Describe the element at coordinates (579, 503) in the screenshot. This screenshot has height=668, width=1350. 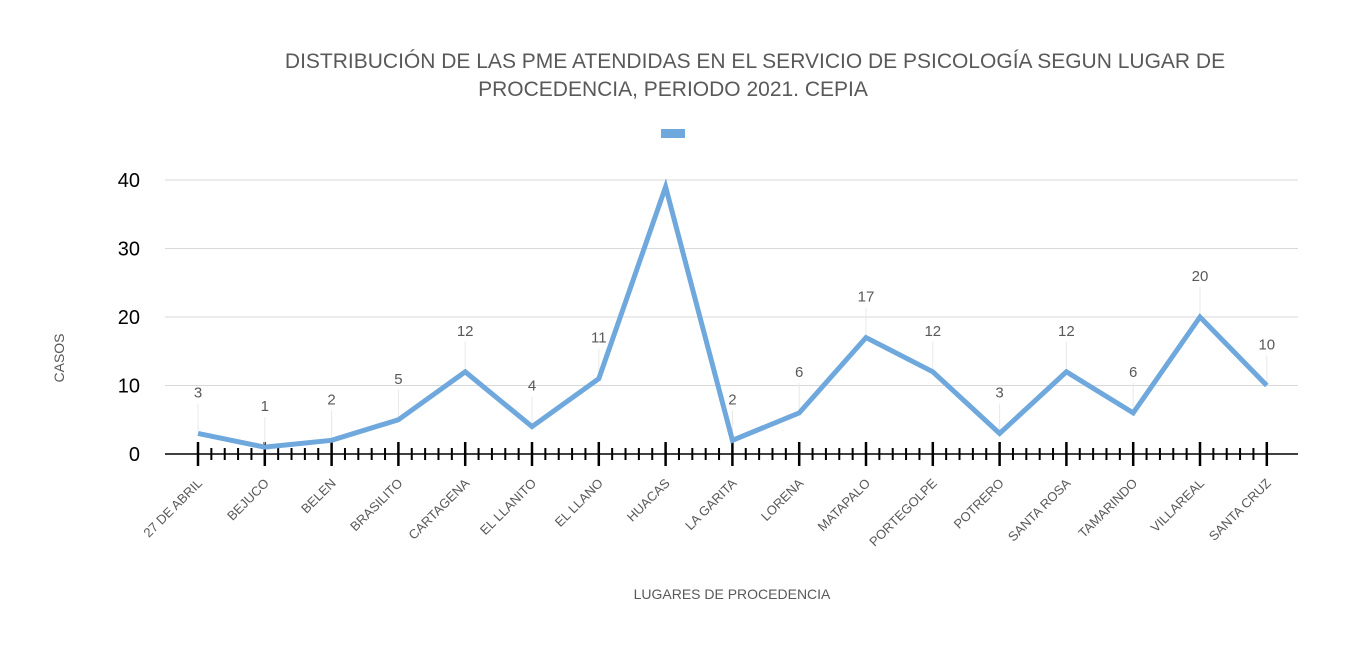
I see `x-tick-label: EL LLANO` at that location.